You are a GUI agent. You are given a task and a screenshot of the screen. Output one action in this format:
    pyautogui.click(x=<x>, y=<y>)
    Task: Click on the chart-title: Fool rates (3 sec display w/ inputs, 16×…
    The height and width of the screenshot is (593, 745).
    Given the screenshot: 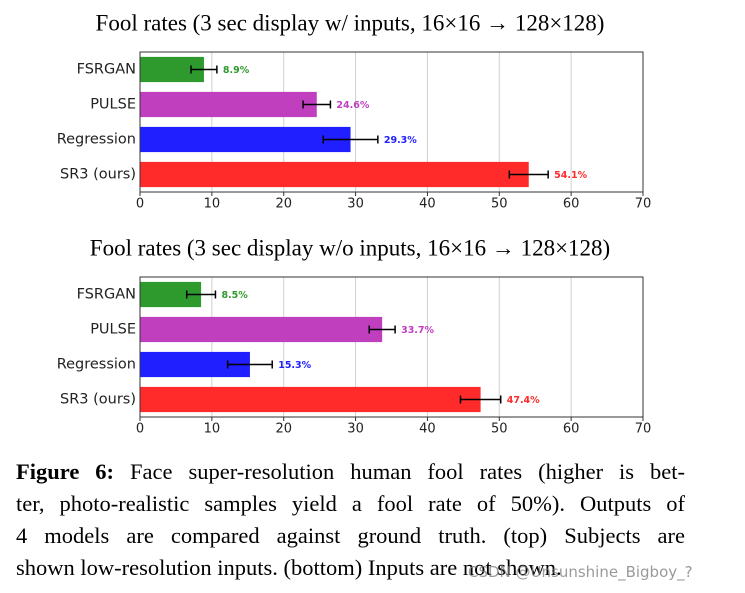 What is the action you would take?
    pyautogui.click(x=350, y=22)
    